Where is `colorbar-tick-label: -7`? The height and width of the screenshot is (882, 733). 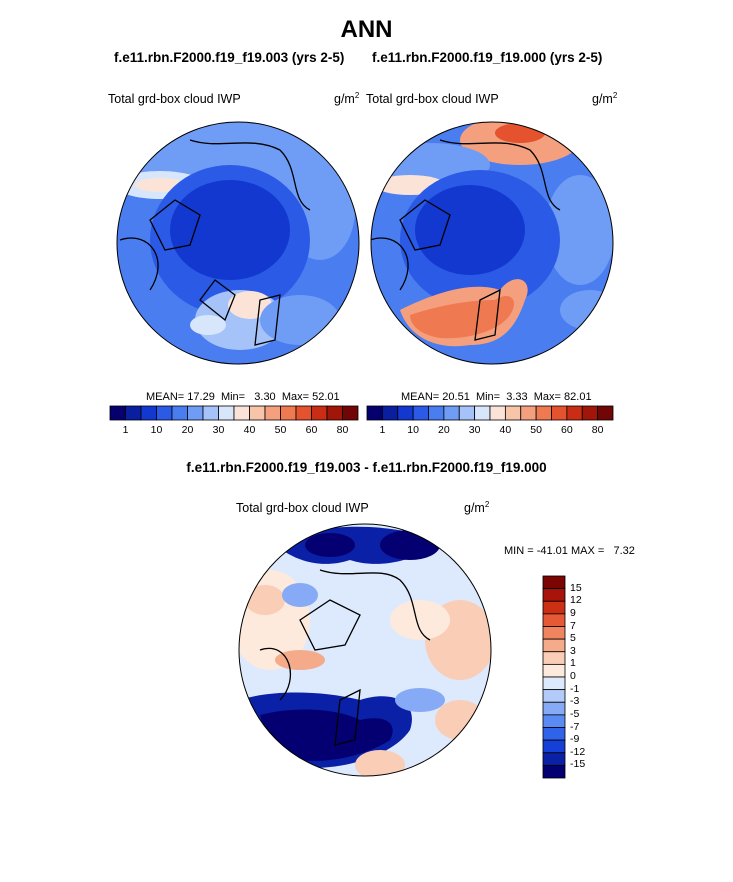
colorbar-tick-label: -7 is located at coordinates (575, 726).